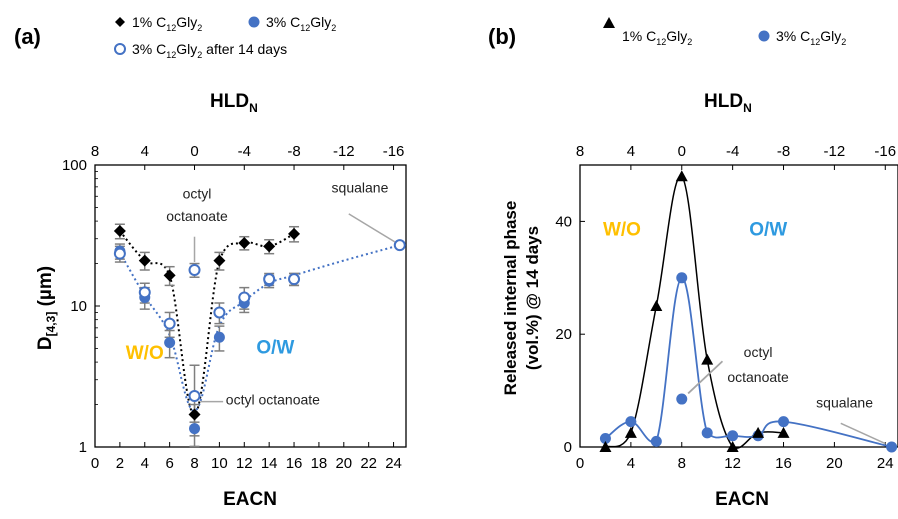 The height and width of the screenshot is (519, 898). Describe the element at coordinates (209, 50) in the screenshot. I see `legend-a-item-3: 3% C12Gly2 after 14 days` at that location.